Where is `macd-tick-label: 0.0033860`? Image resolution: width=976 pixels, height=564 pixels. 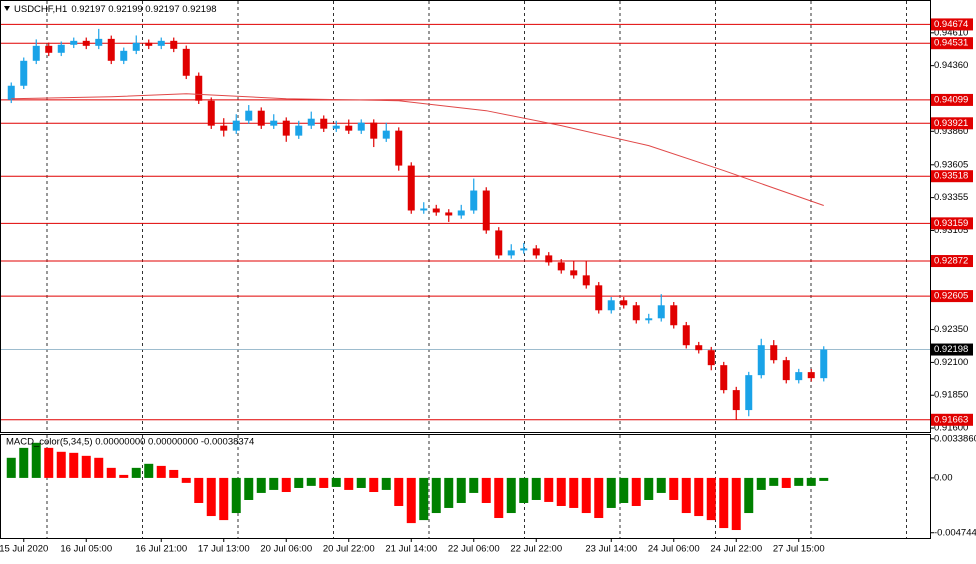 macd-tick-label: 0.0033860 is located at coordinates (955, 438).